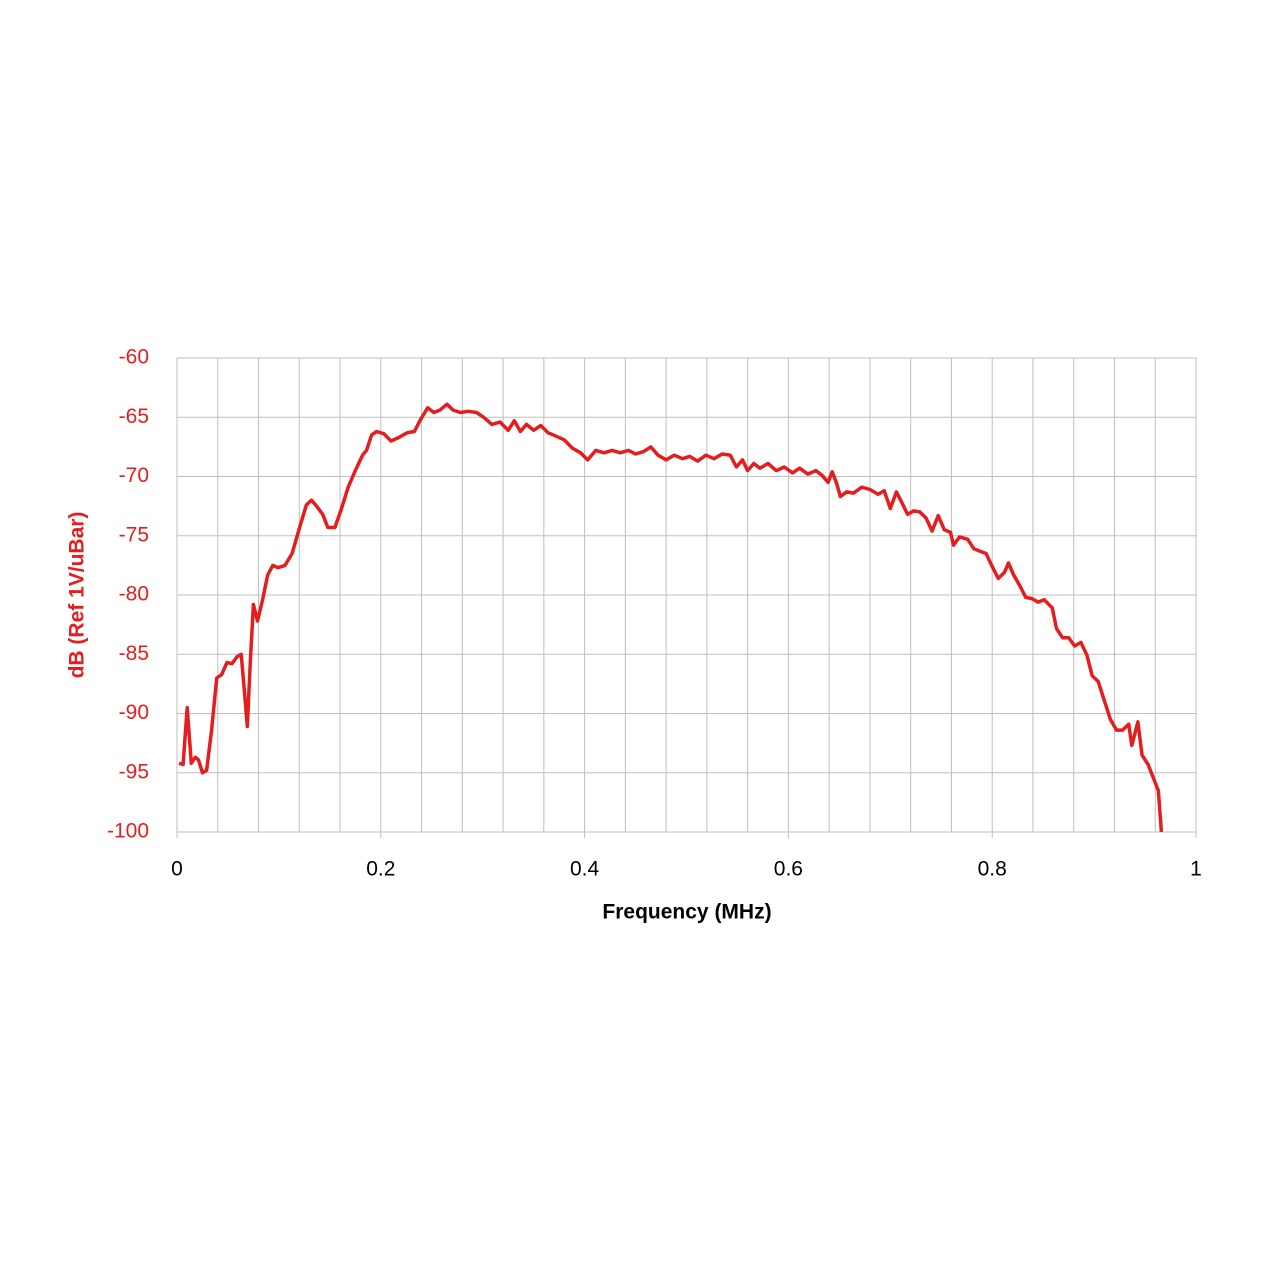  What do you see at coordinates (134, 534) in the screenshot?
I see `y-tick-label: -75` at bounding box center [134, 534].